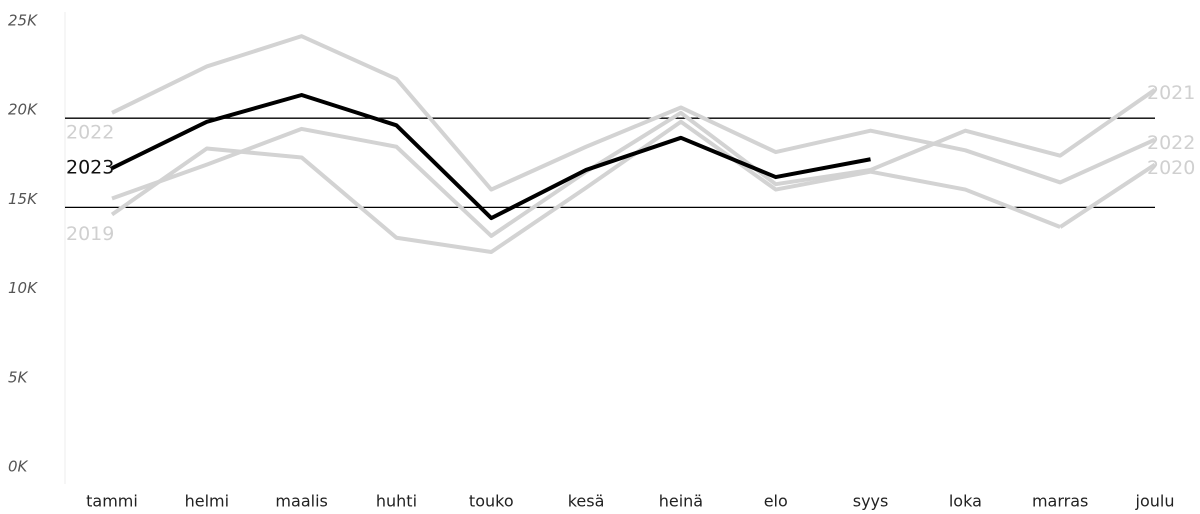 Image resolution: width=1200 pixels, height=514 pixels. Describe the element at coordinates (18, 377) in the screenshot. I see `y-tick-label: 5K` at that location.